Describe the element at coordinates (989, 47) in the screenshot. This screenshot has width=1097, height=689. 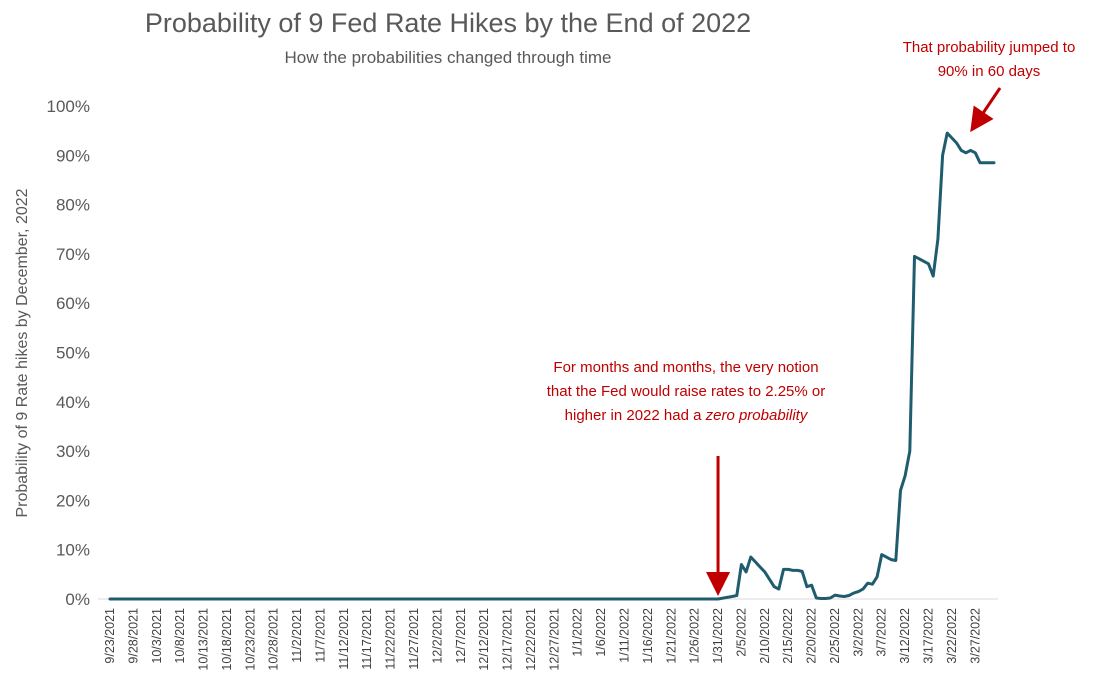
I see `annotation-jump-line: That probability jumped to` at that location.